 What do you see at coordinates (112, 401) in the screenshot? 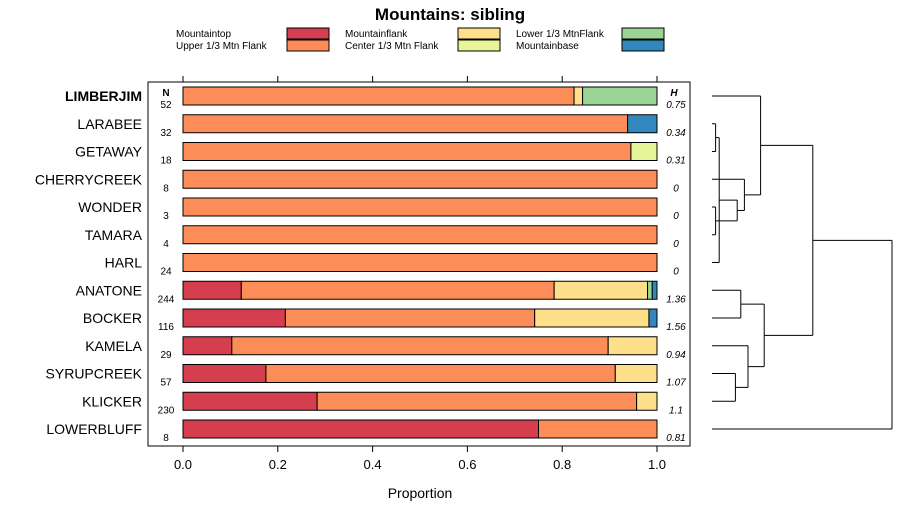
I see `row-label: KLICKER` at bounding box center [112, 401].